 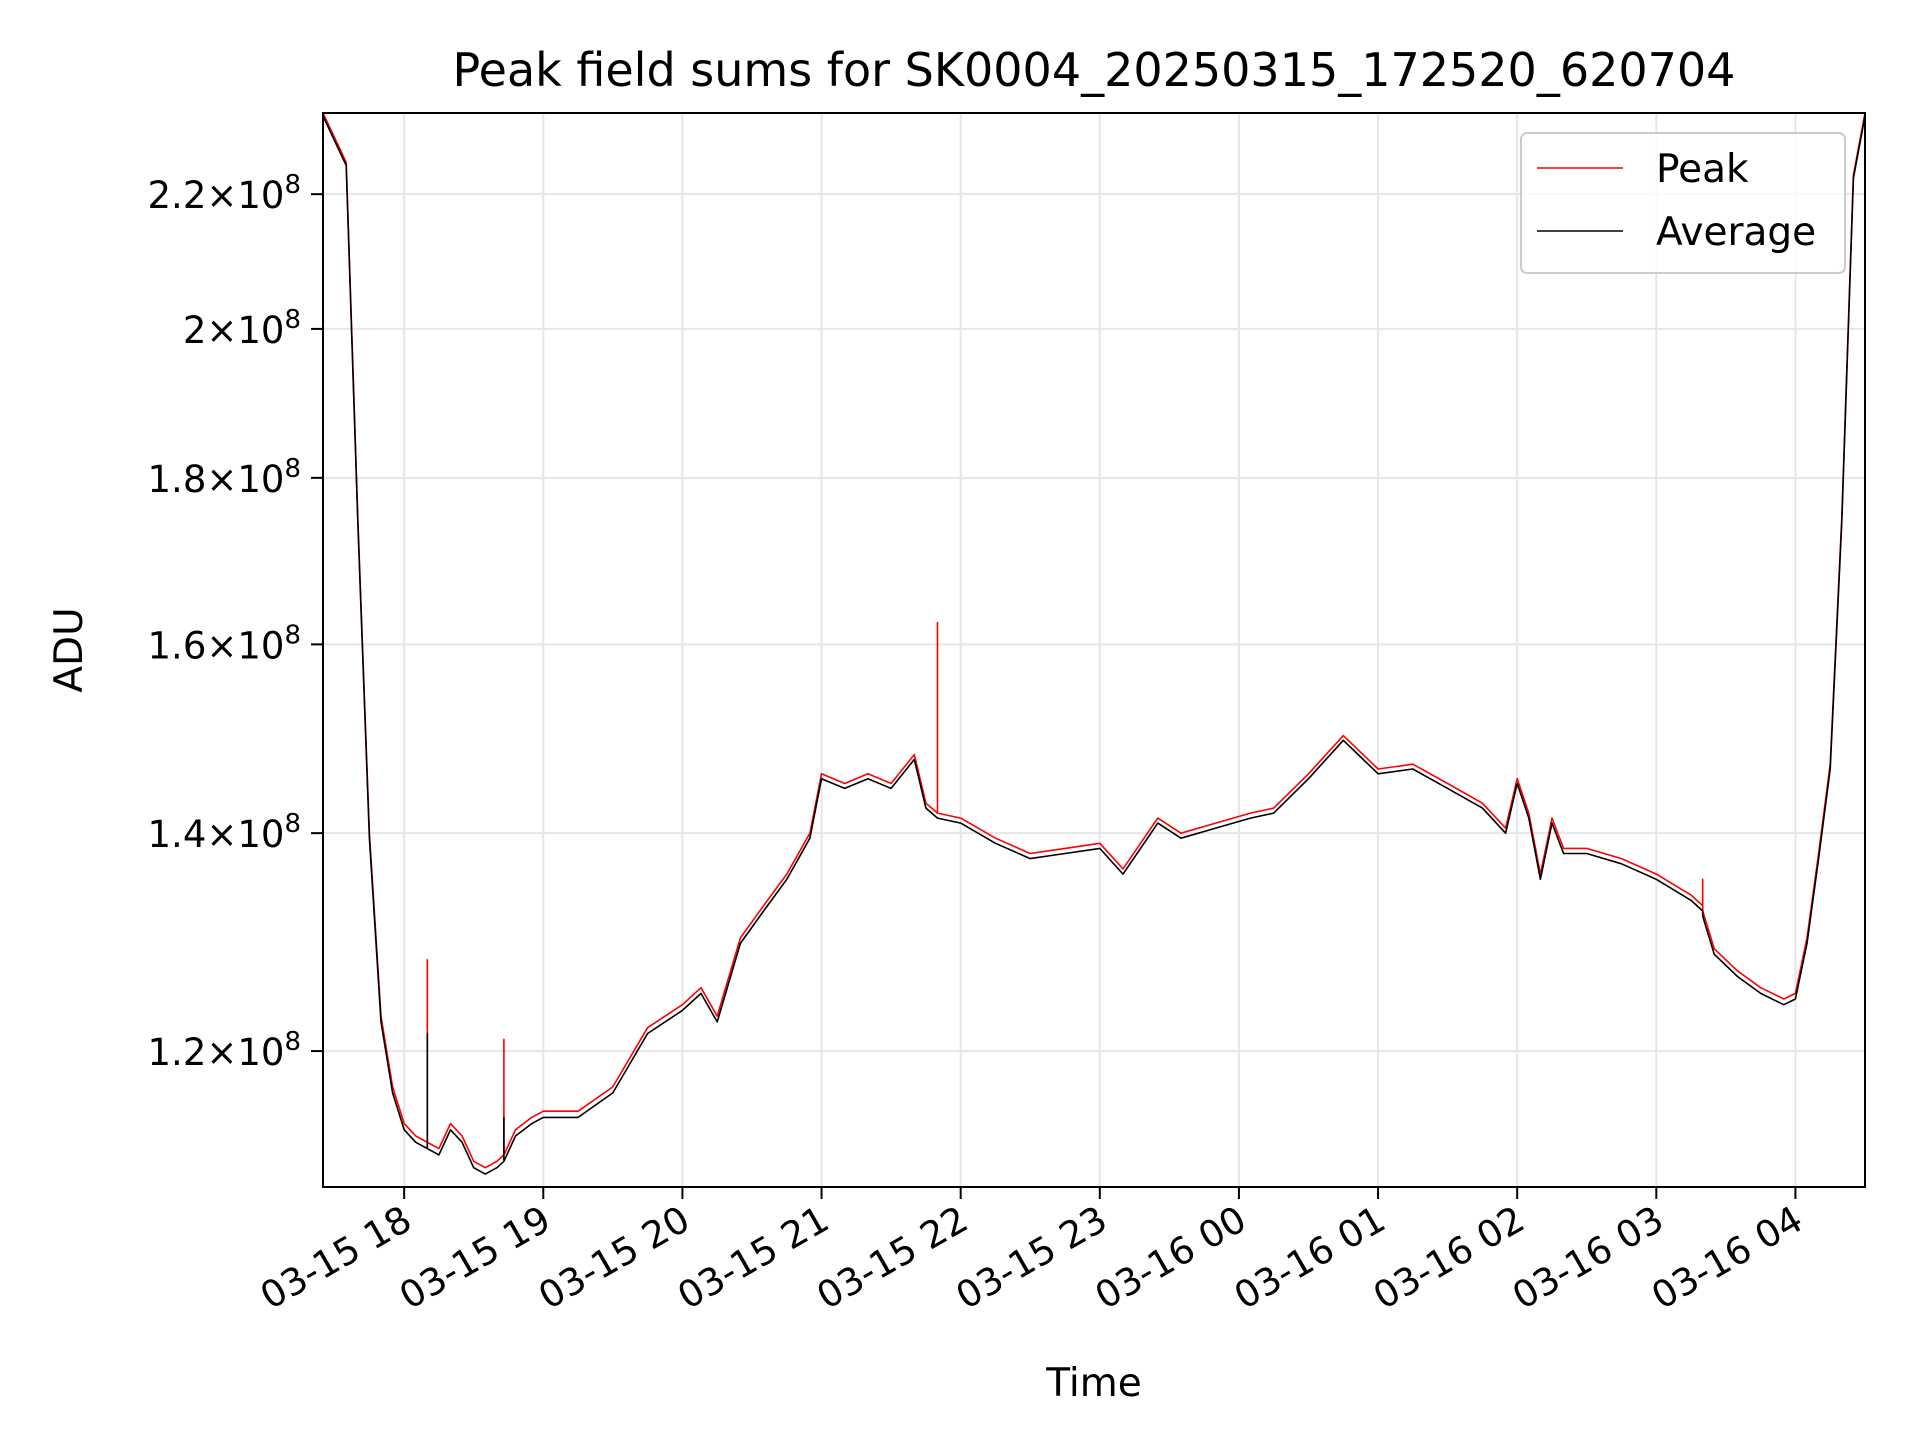 What do you see at coordinates (224, 832) in the screenshot?
I see `y-tick-label: 1.4×108` at bounding box center [224, 832].